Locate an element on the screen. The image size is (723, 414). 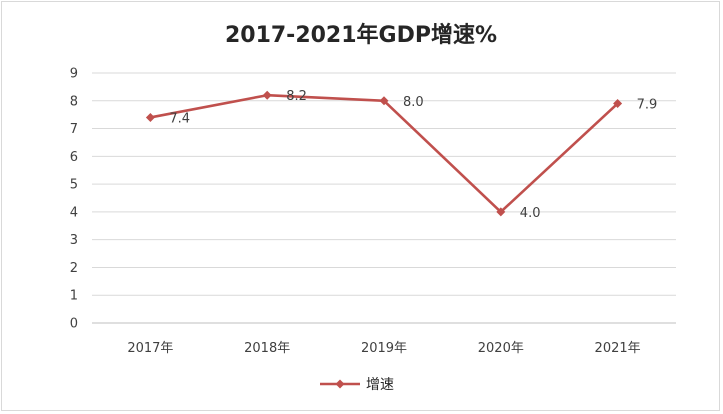
x-axis-ticks: 2017年 2018年 2019年 2020年 2021年 is located at coordinates (383, 348).